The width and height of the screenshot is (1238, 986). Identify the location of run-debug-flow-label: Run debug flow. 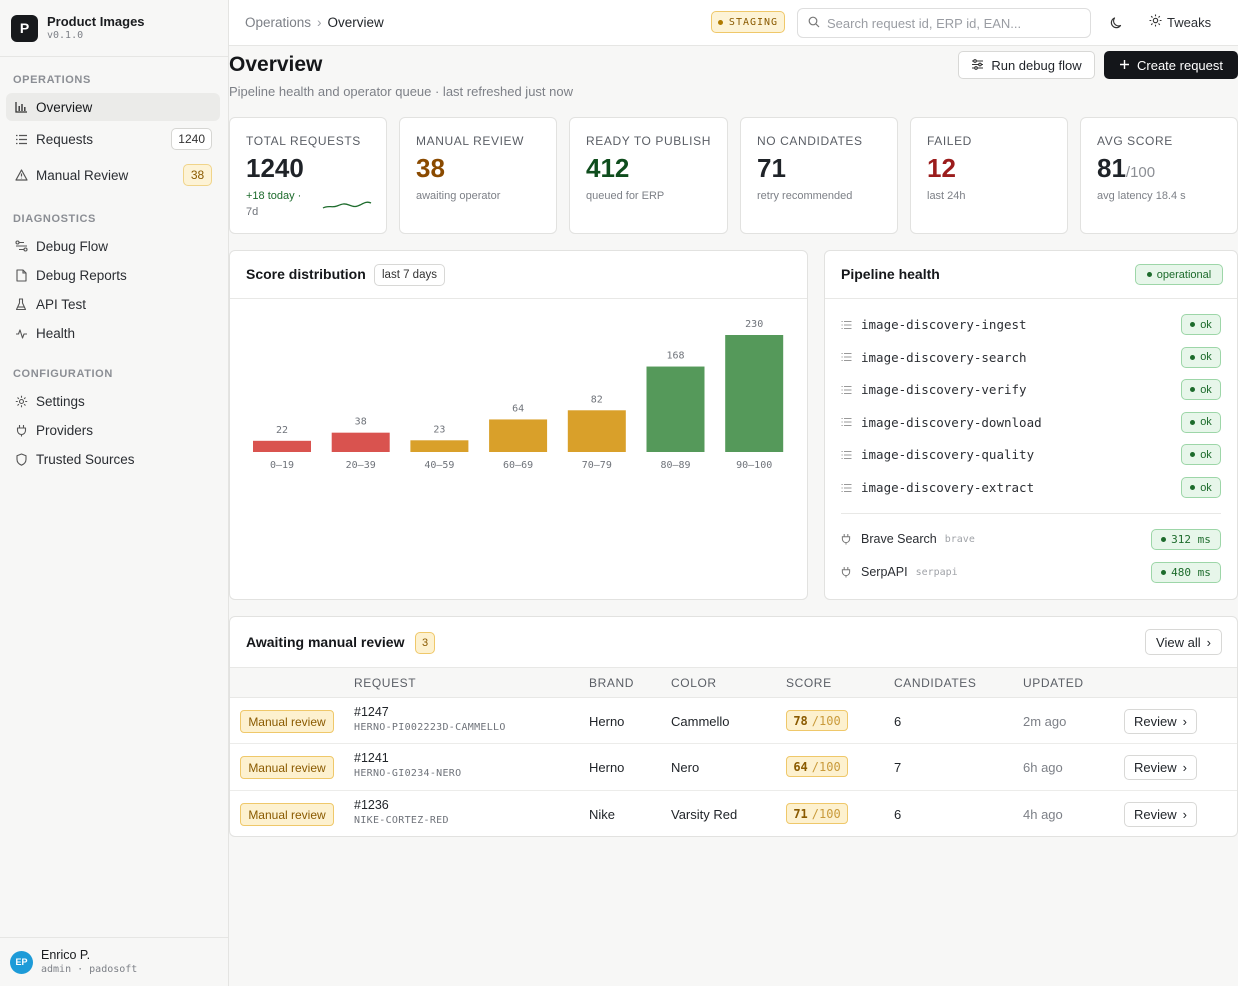
(1036, 65).